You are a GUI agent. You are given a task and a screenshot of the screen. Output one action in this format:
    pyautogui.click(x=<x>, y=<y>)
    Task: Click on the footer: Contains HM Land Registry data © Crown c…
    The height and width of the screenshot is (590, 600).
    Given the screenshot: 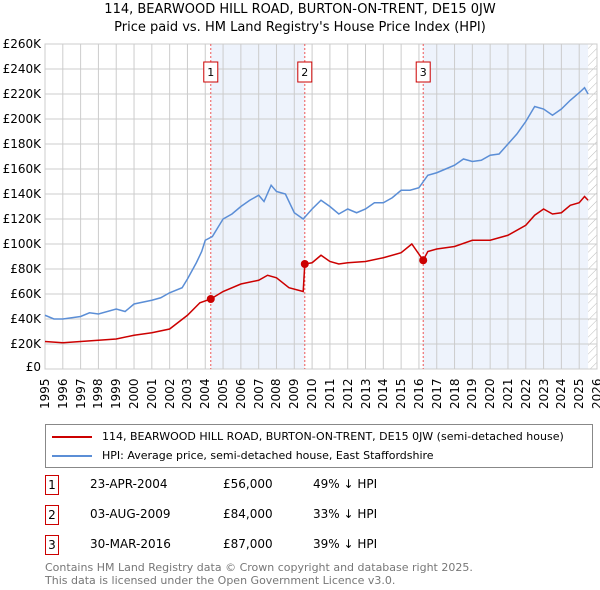 What is the action you would take?
    pyautogui.click(x=259, y=574)
    